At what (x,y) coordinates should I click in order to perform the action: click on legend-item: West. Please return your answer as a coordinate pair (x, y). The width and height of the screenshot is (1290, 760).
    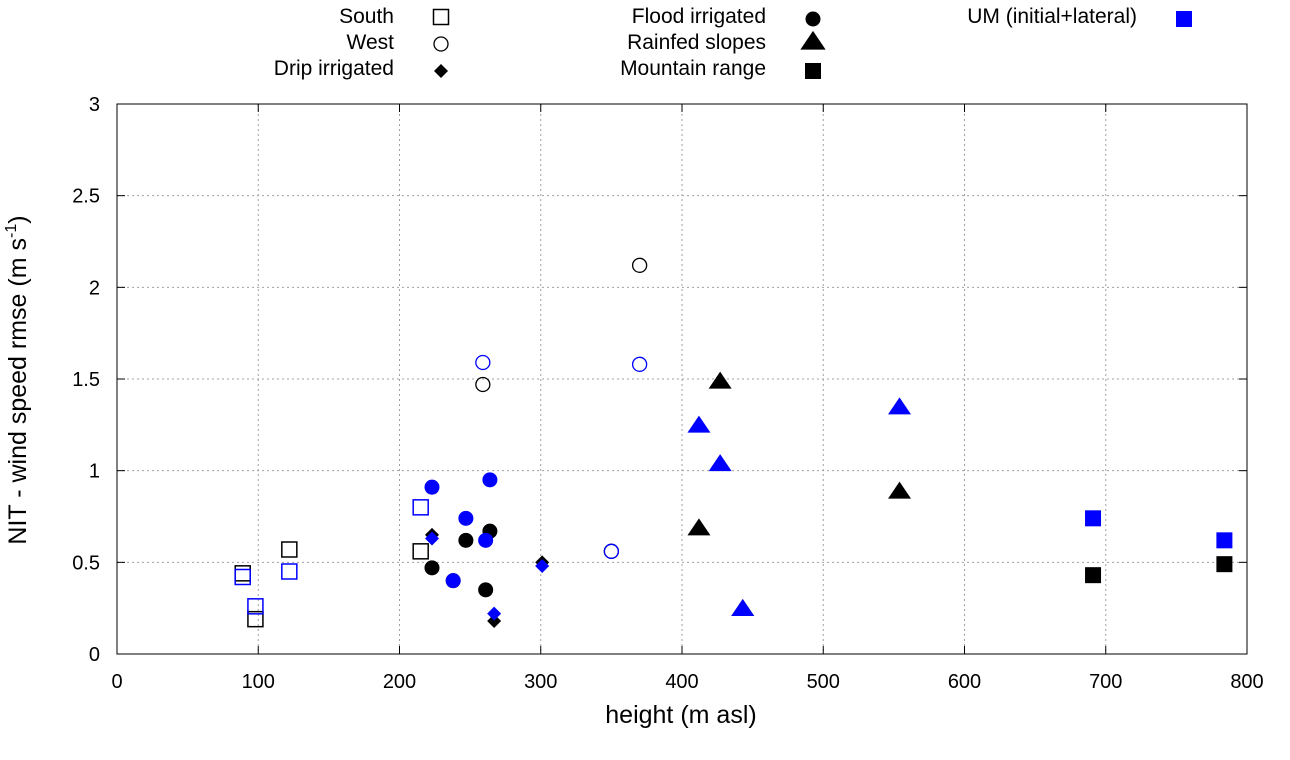
    Looking at the image, I should click on (398, 42).